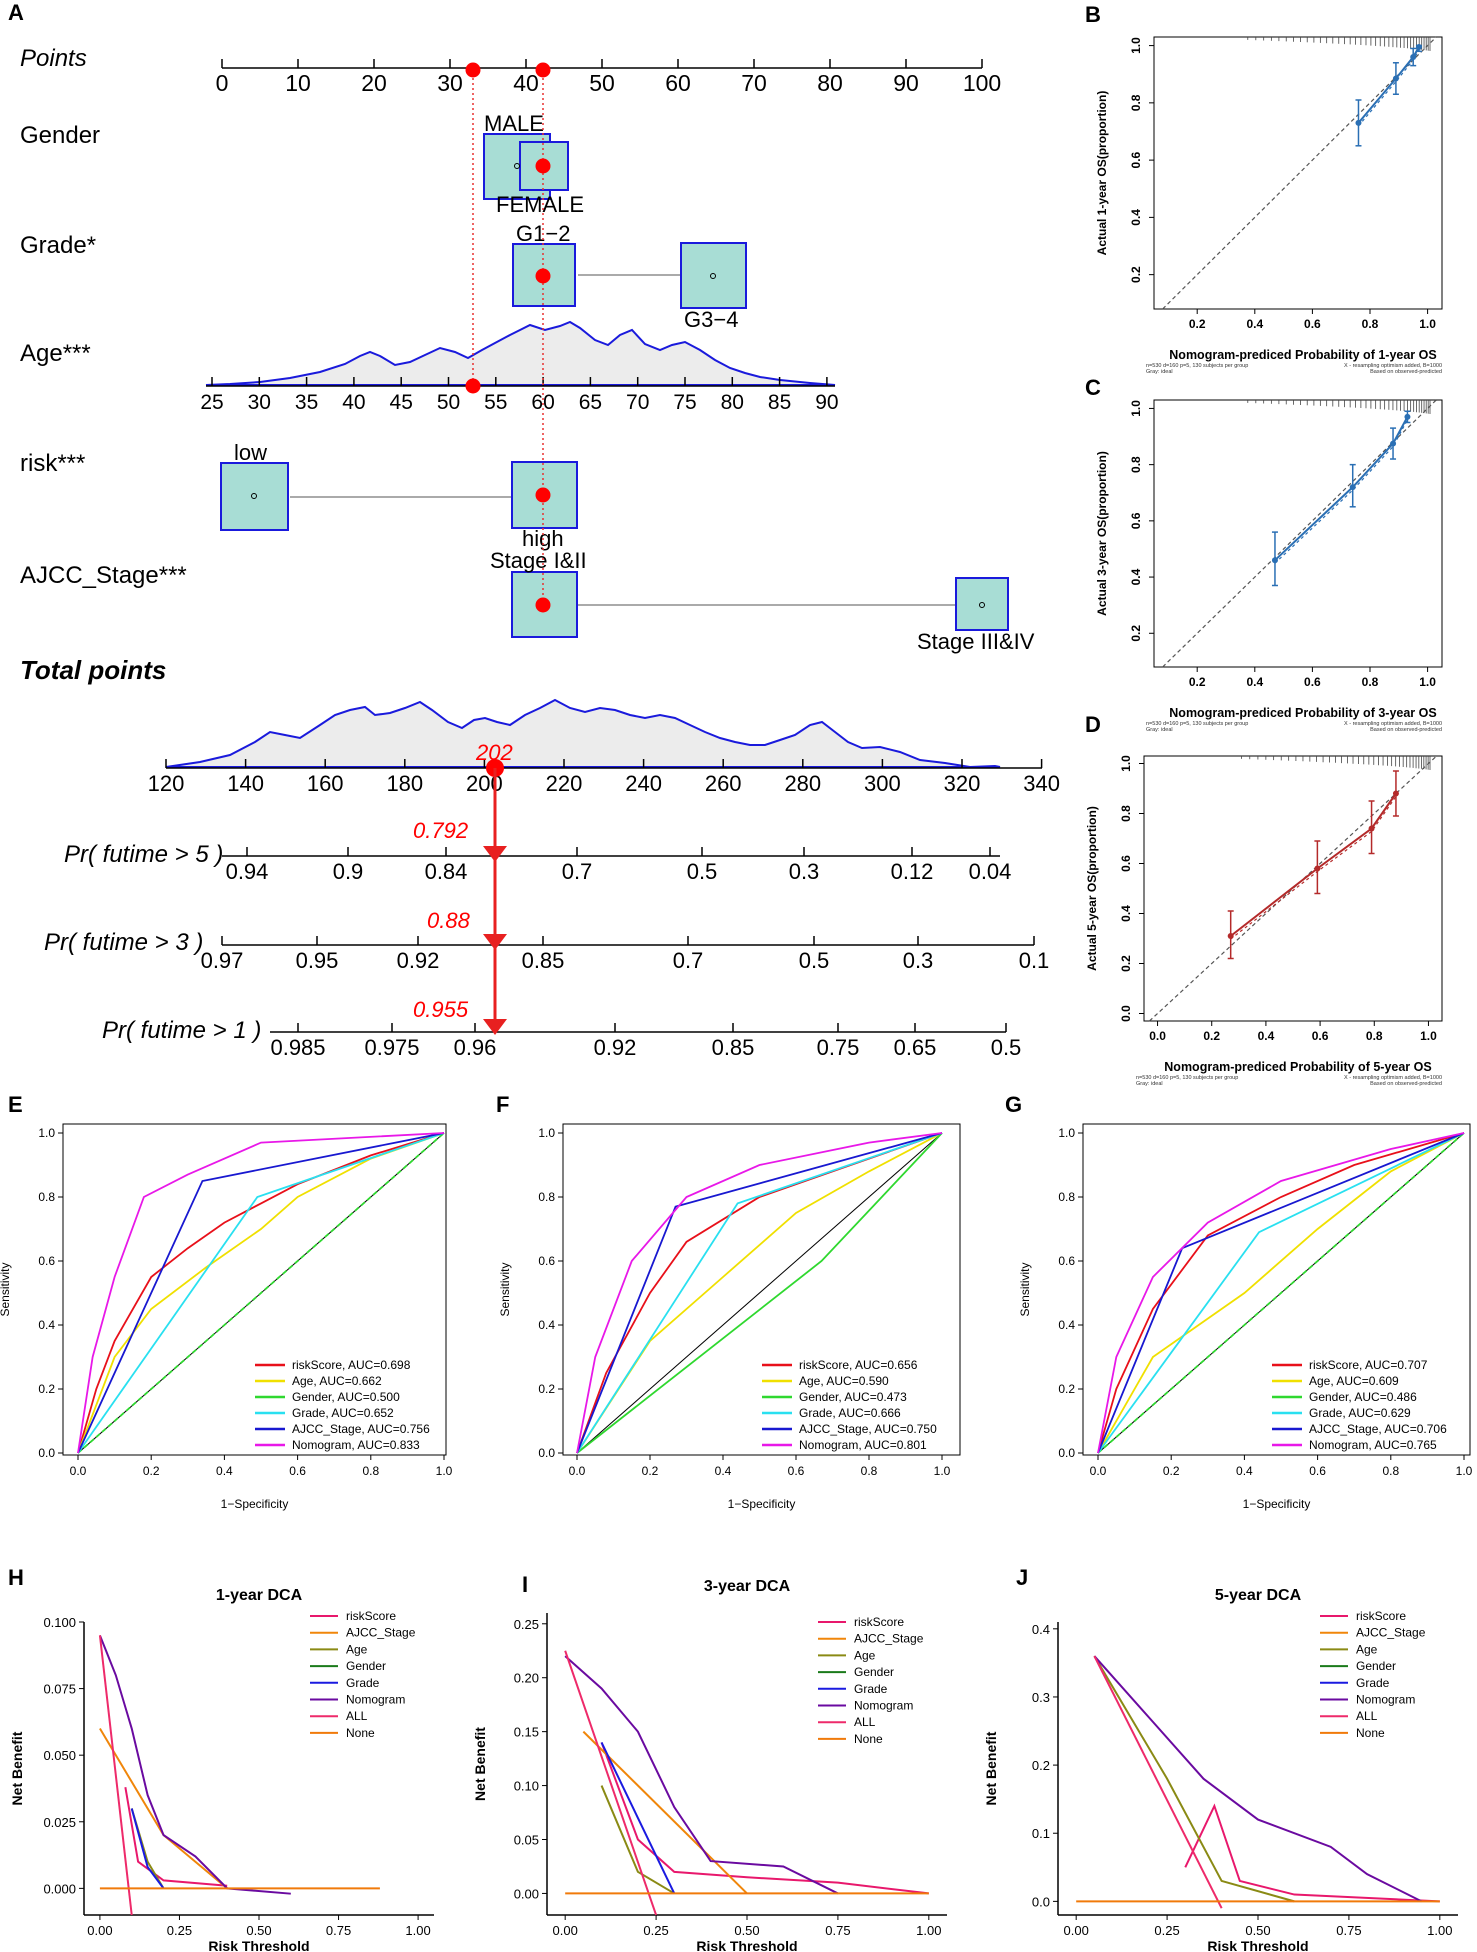 The width and height of the screenshot is (1477, 1952). I want to click on age-tick-label: 50, so click(448, 402).